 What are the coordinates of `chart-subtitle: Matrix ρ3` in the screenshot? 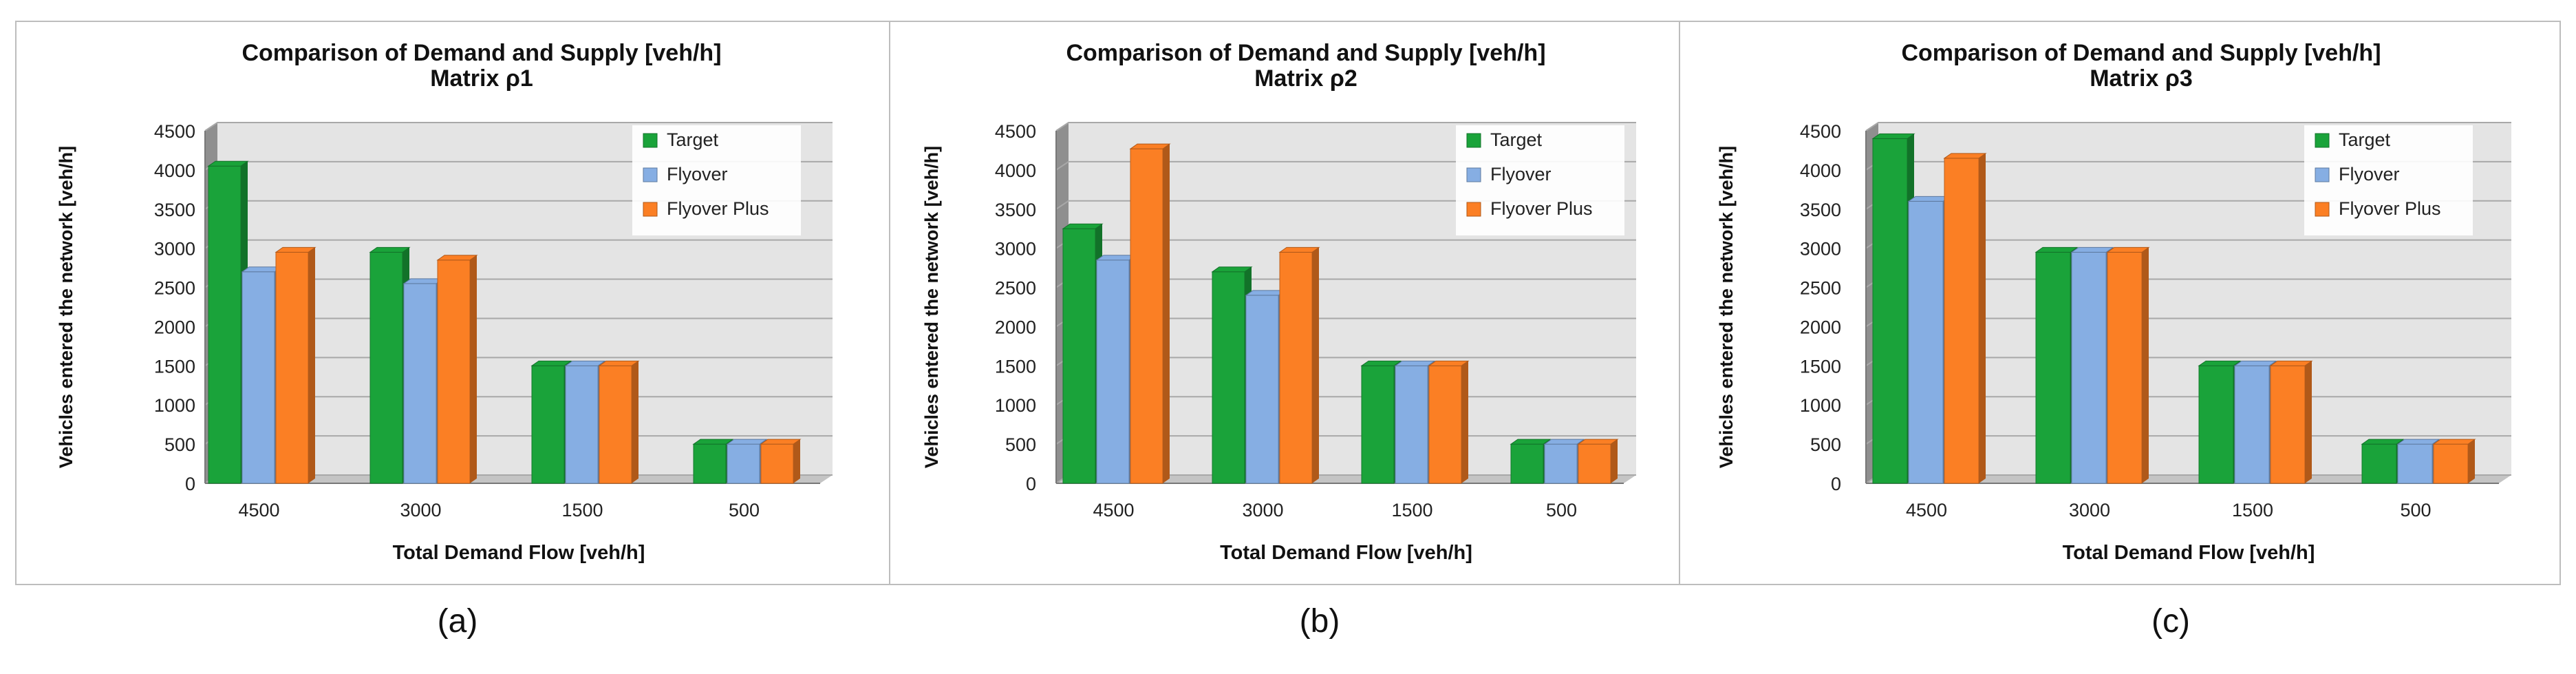 It's located at (2141, 78).